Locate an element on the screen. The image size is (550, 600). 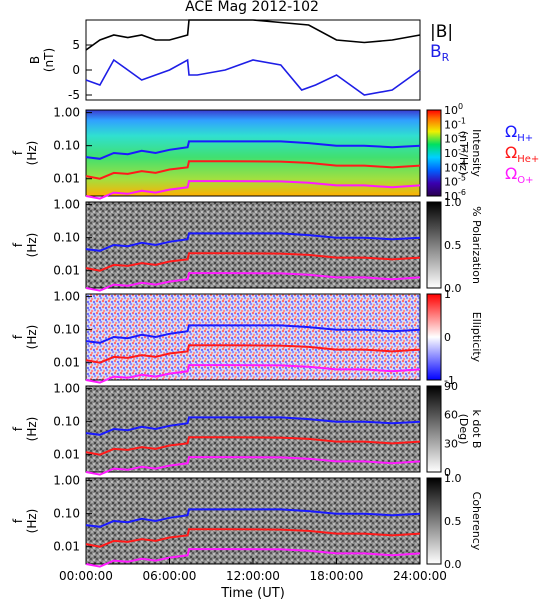
intensity-ytick-label: 0.10 is located at coordinates (66, 146).